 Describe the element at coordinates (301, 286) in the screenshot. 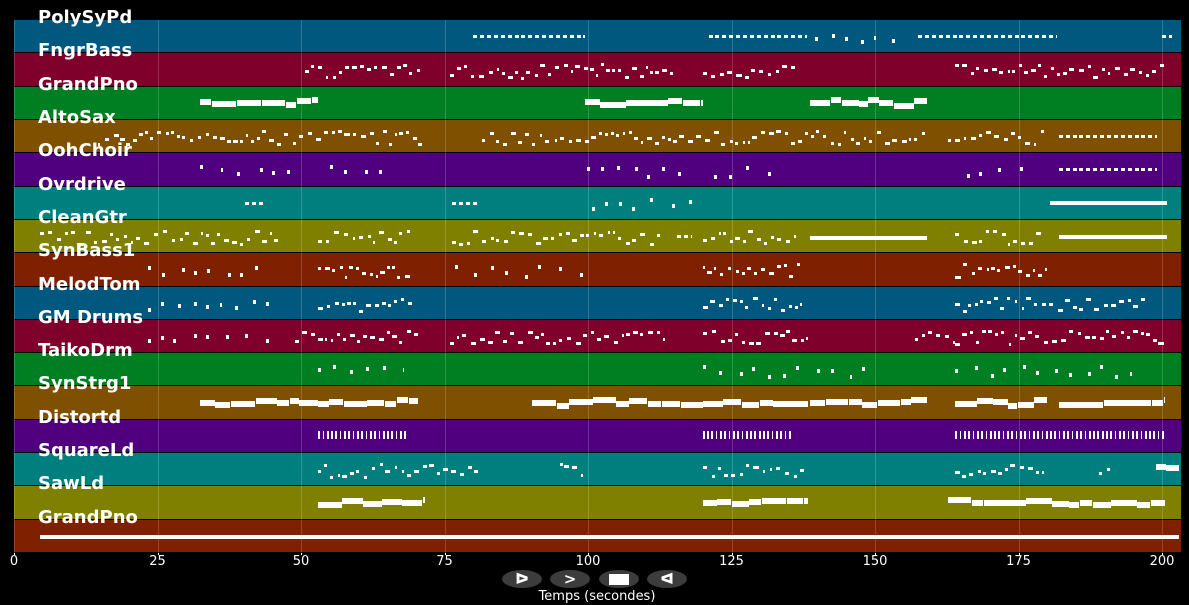

I see `grid-line` at that location.